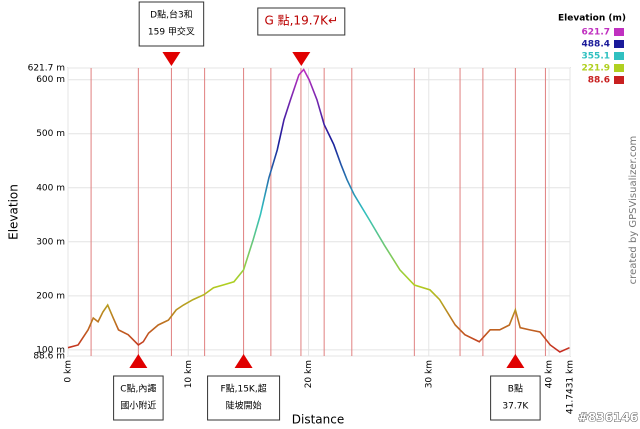  What do you see at coordinates (50, 296) in the screenshot?
I see `y-tick-label: 200 m` at bounding box center [50, 296].